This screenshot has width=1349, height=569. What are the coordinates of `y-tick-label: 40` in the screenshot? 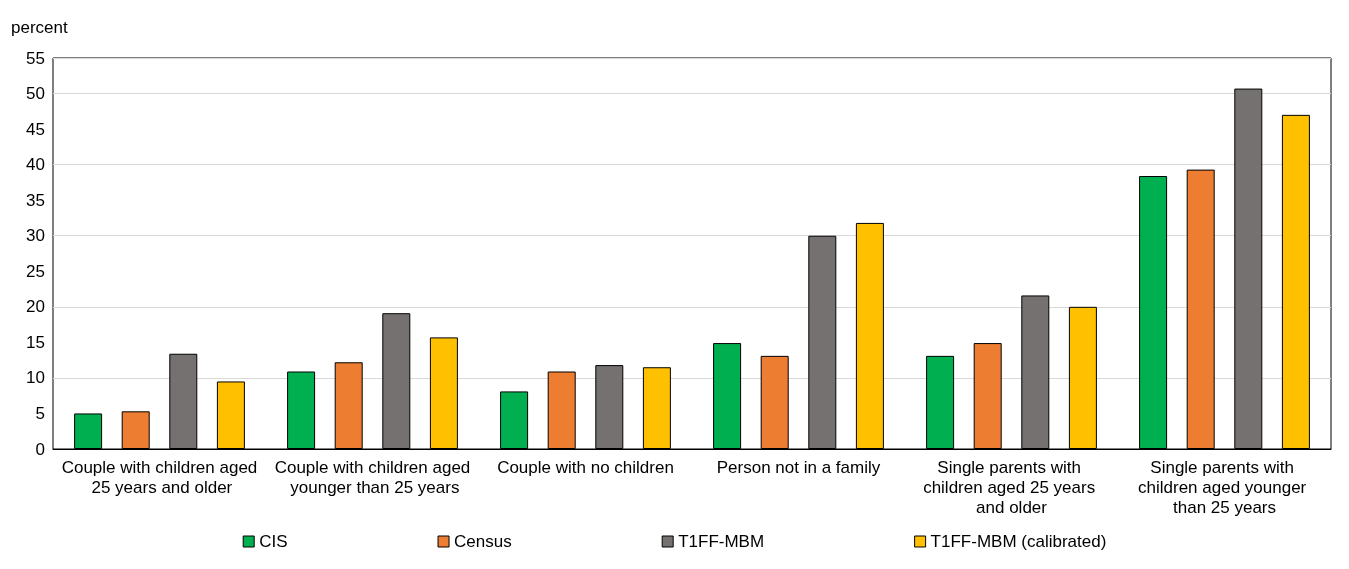 It's located at (35, 165).